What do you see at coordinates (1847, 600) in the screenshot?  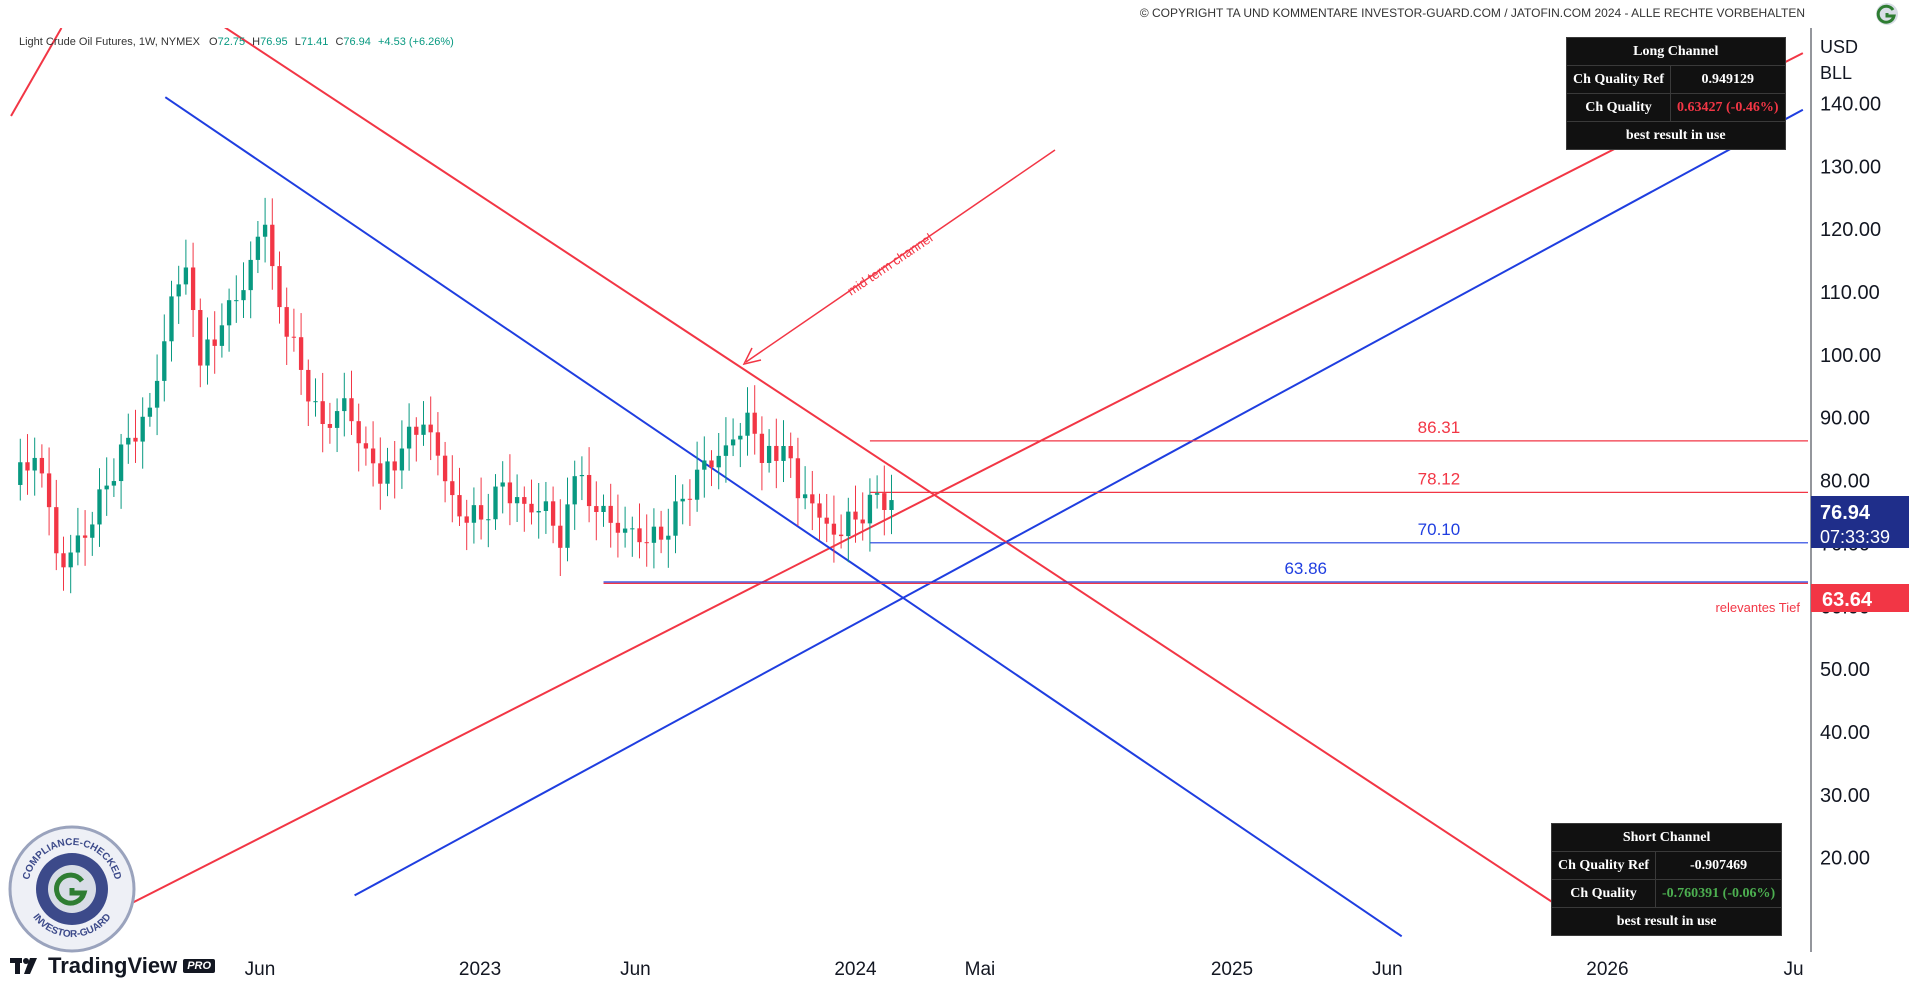 I see `low-price: 63.64` at bounding box center [1847, 600].